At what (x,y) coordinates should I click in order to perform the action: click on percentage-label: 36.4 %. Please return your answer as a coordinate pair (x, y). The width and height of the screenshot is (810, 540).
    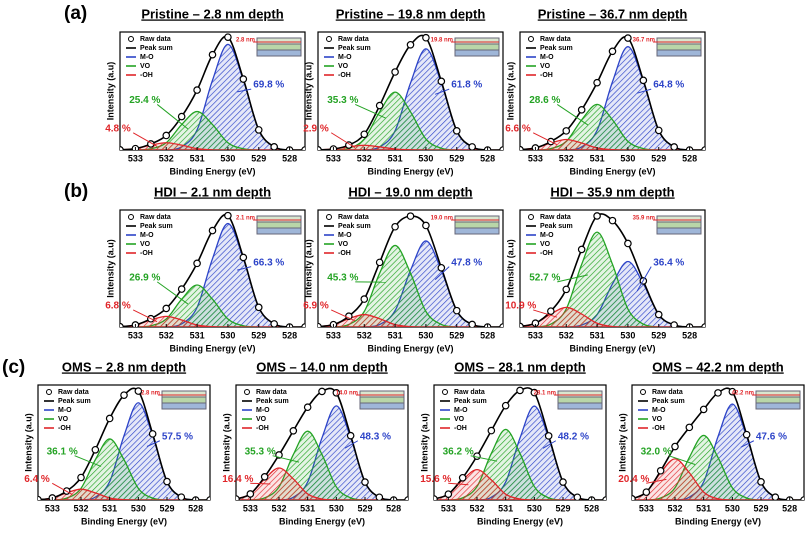
    Looking at the image, I should click on (668, 262).